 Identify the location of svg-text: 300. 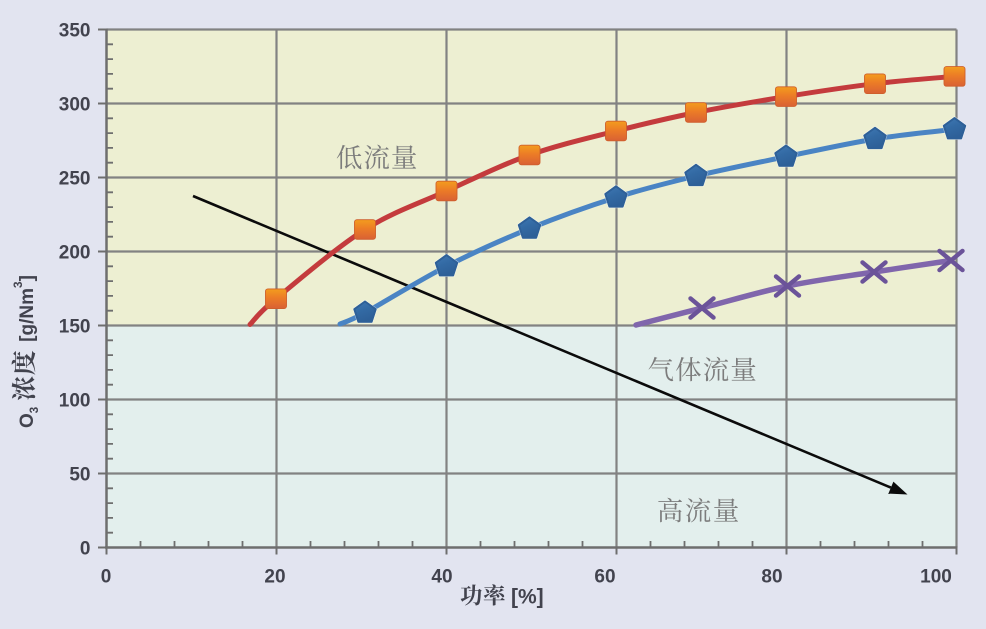
(75, 104).